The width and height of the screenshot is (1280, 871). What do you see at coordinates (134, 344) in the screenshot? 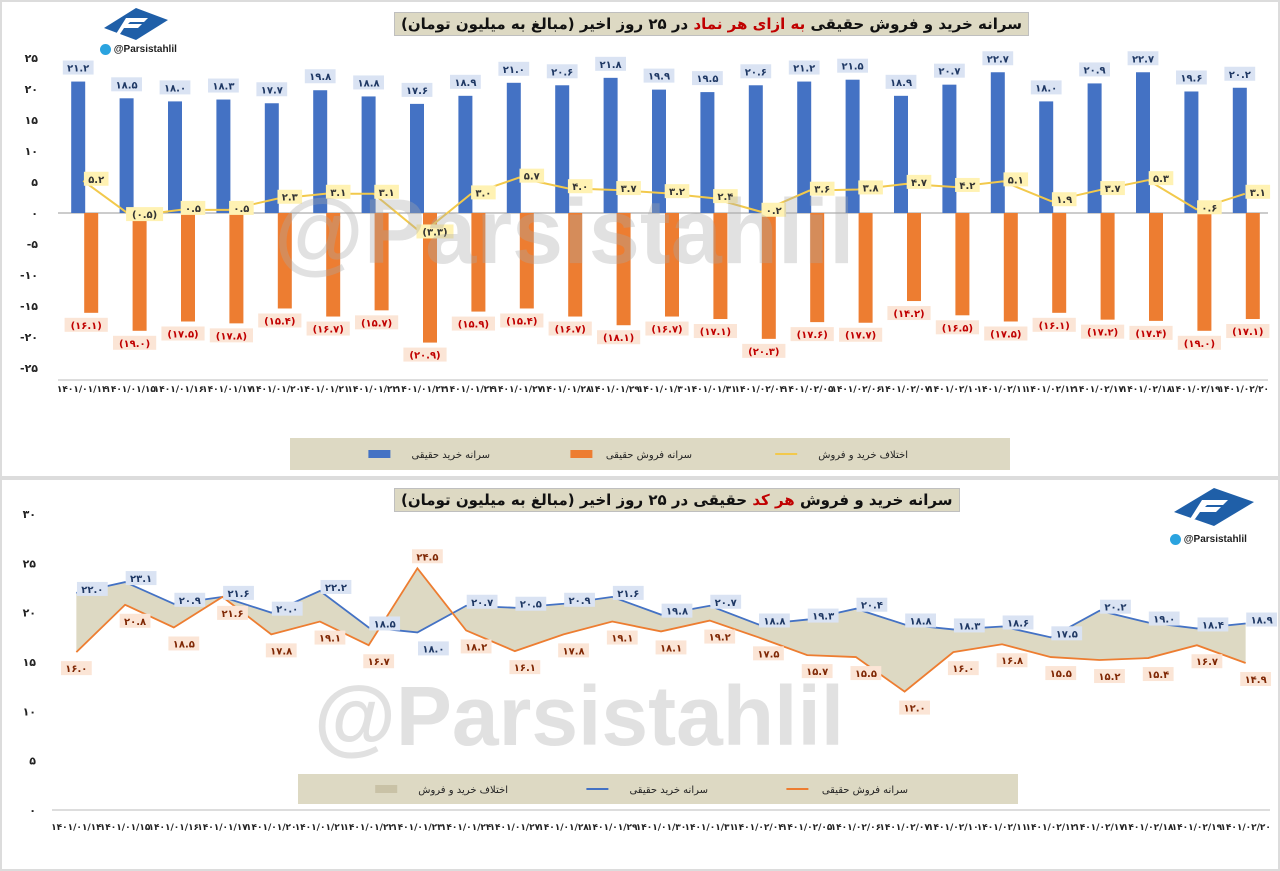
I see `sell-data-label: (۱۹.۰)` at bounding box center [134, 344].